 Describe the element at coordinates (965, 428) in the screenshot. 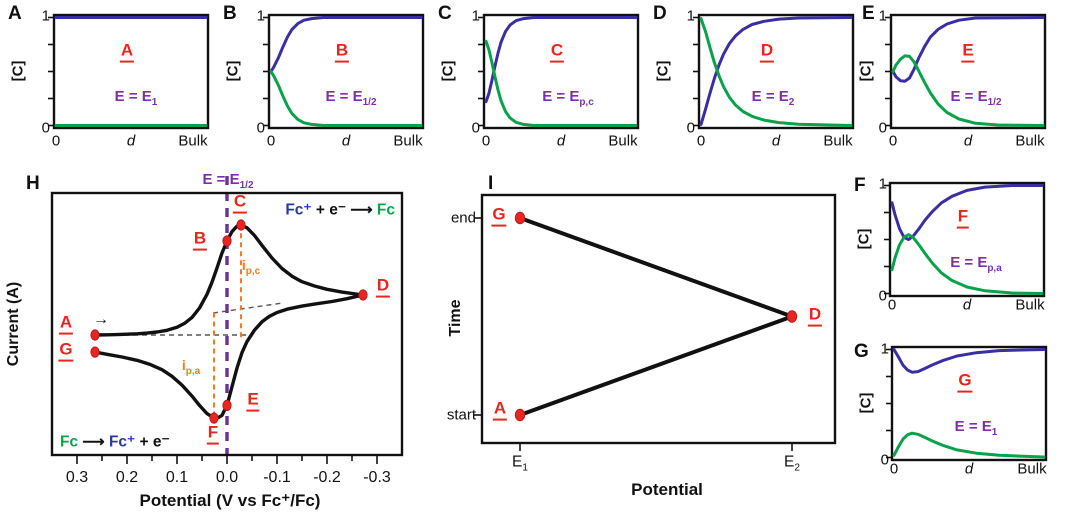

I see `panel-G: G 1 0 [C] G E = E1 0 d Bulk` at that location.